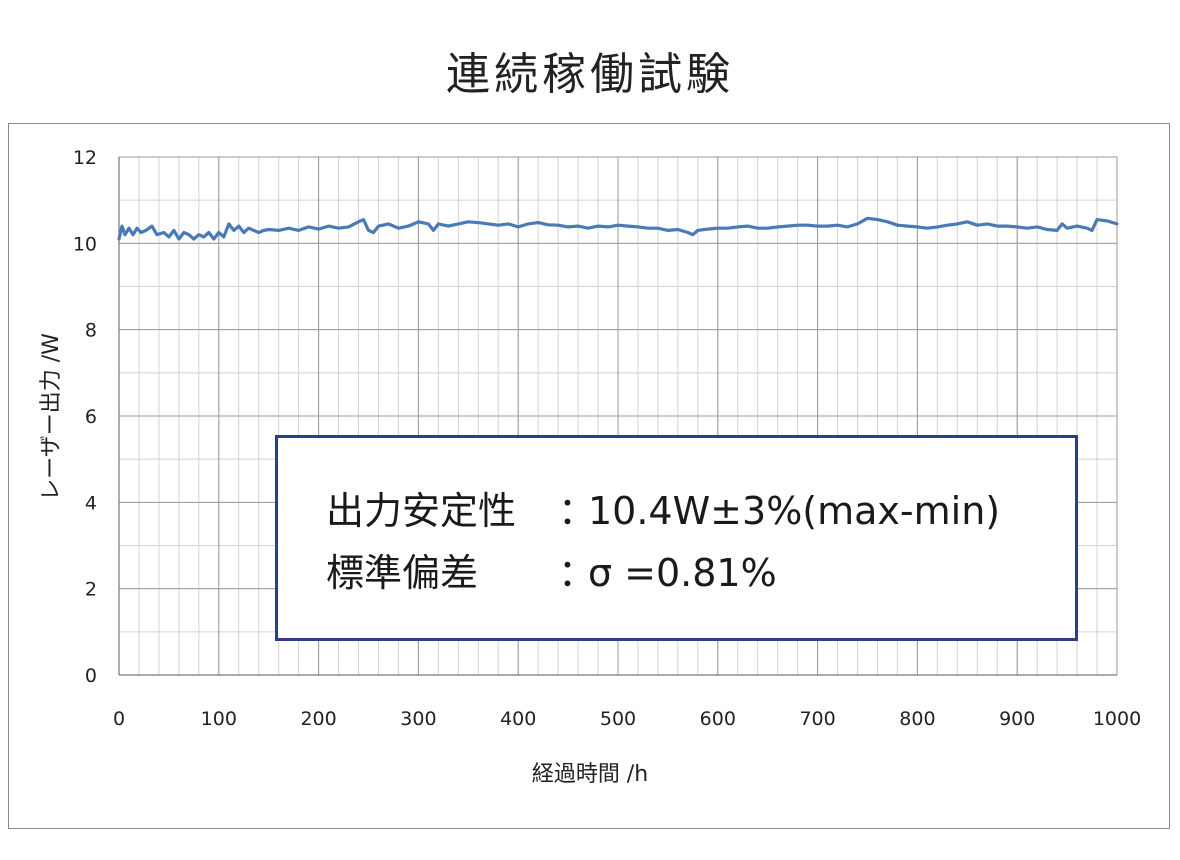  I want to click on x-tick-label: 300, so click(418, 719).